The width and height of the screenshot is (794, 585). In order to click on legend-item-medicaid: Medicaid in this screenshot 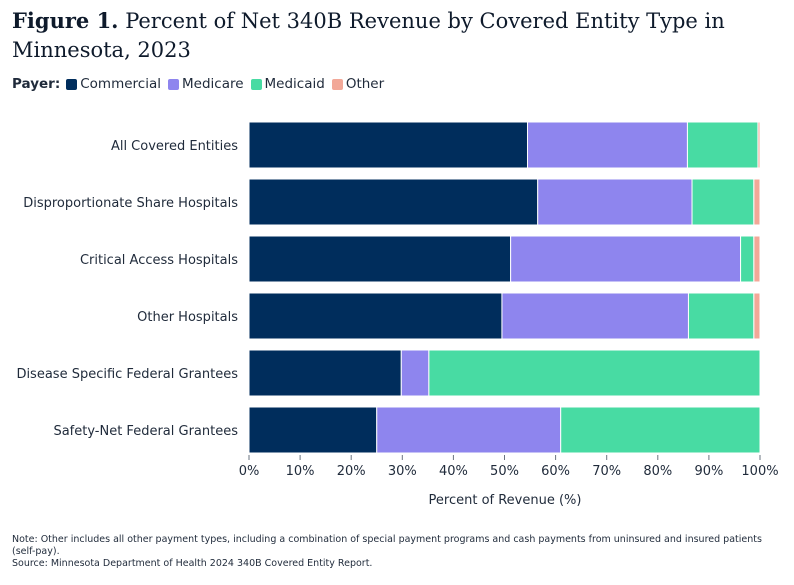, I will do `click(287, 84)`.